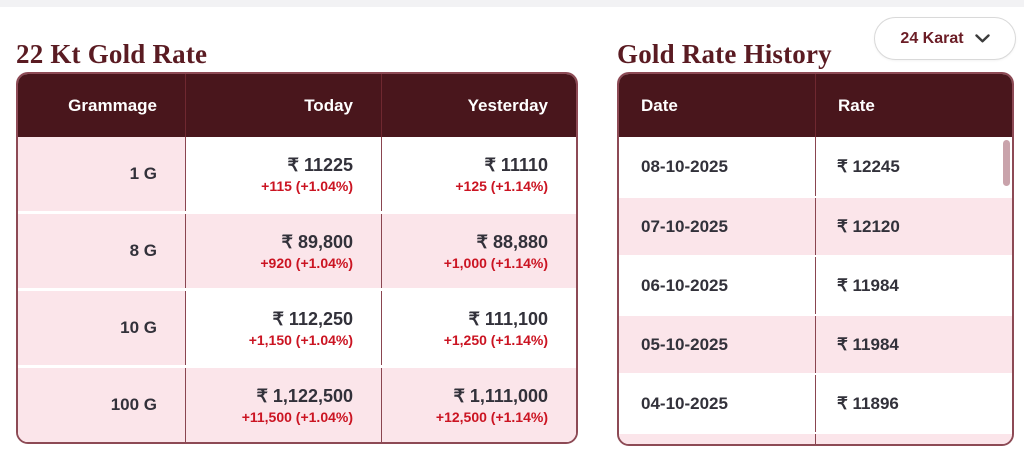 Image resolution: width=1024 pixels, height=456 pixels. I want to click on yesterday-cell: ₹ 11110 +125 (+1.14%), so click(479, 174).